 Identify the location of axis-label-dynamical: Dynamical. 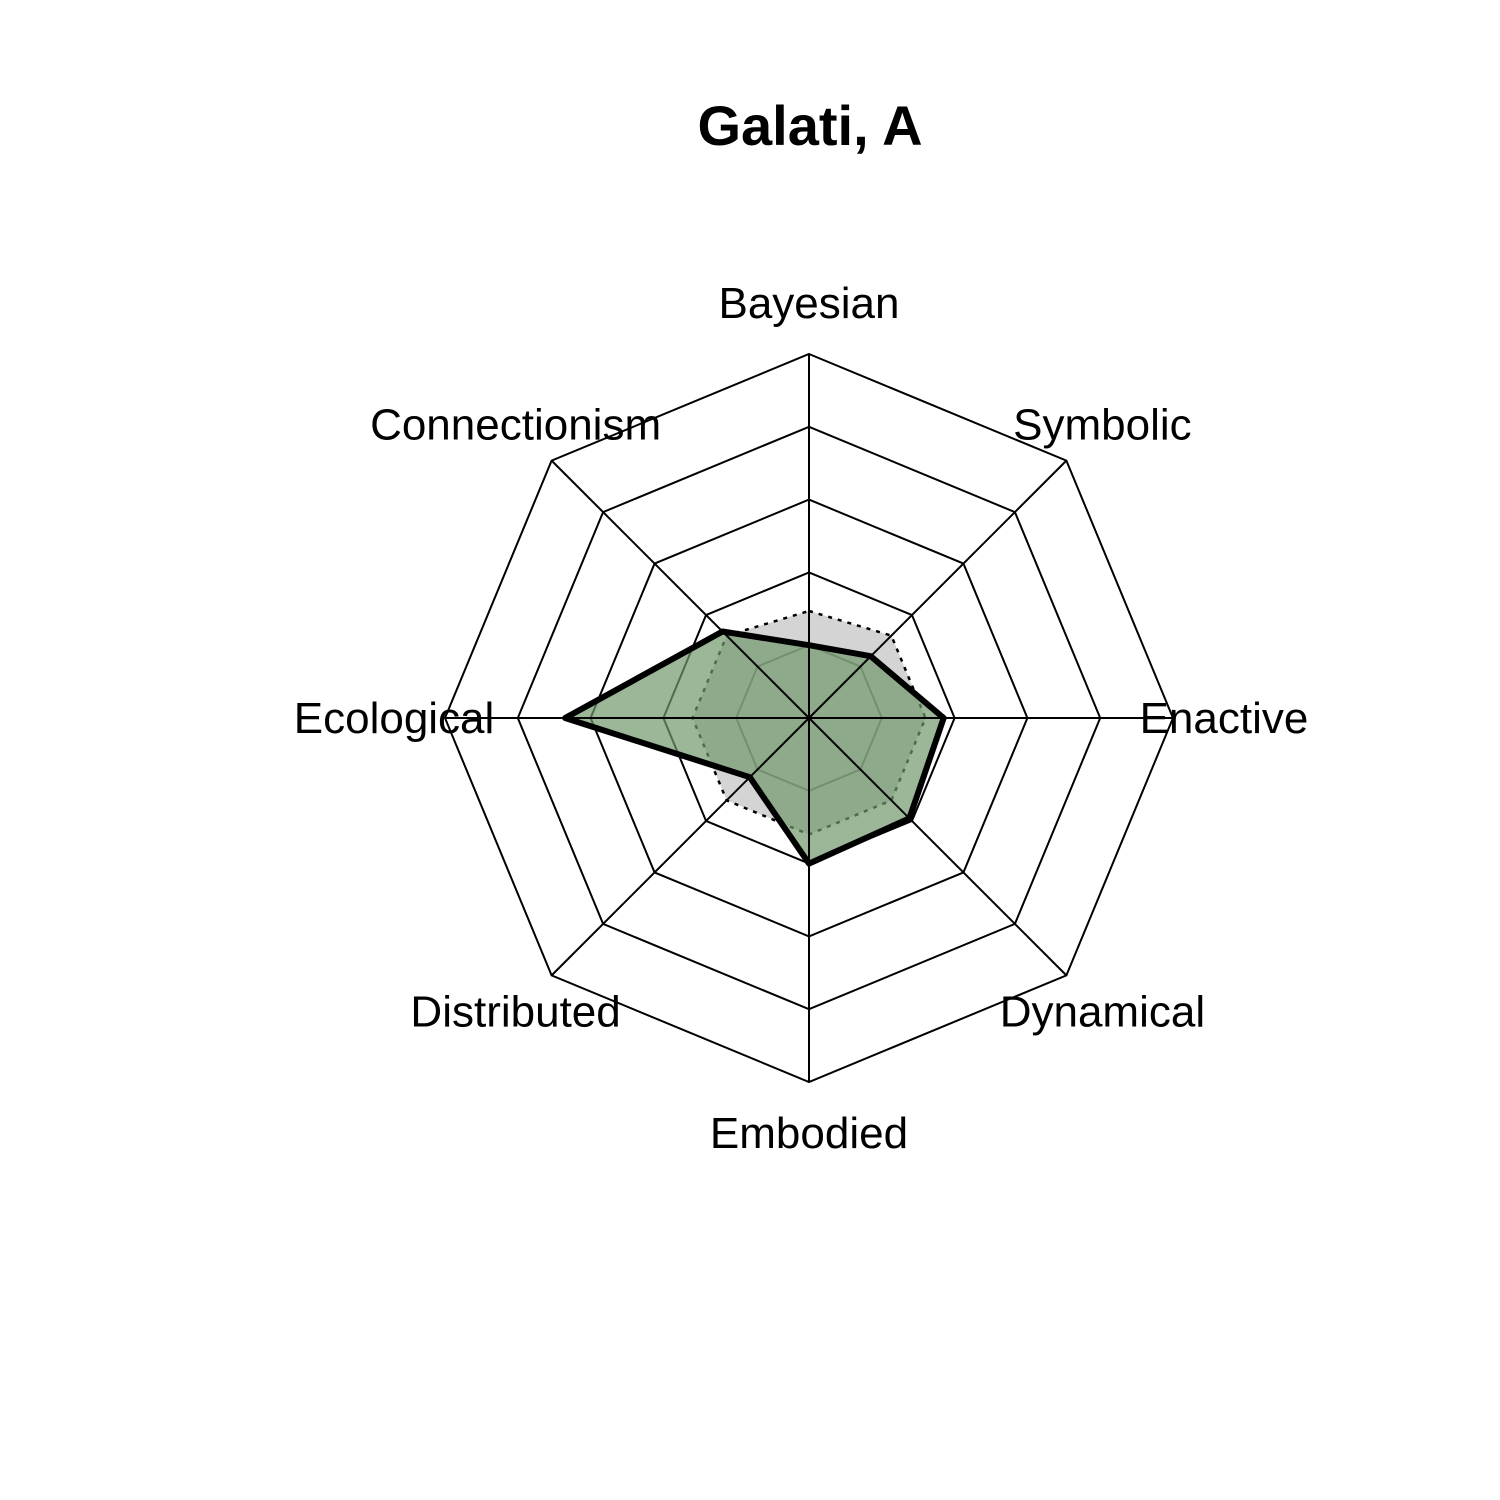
(1102, 1011).